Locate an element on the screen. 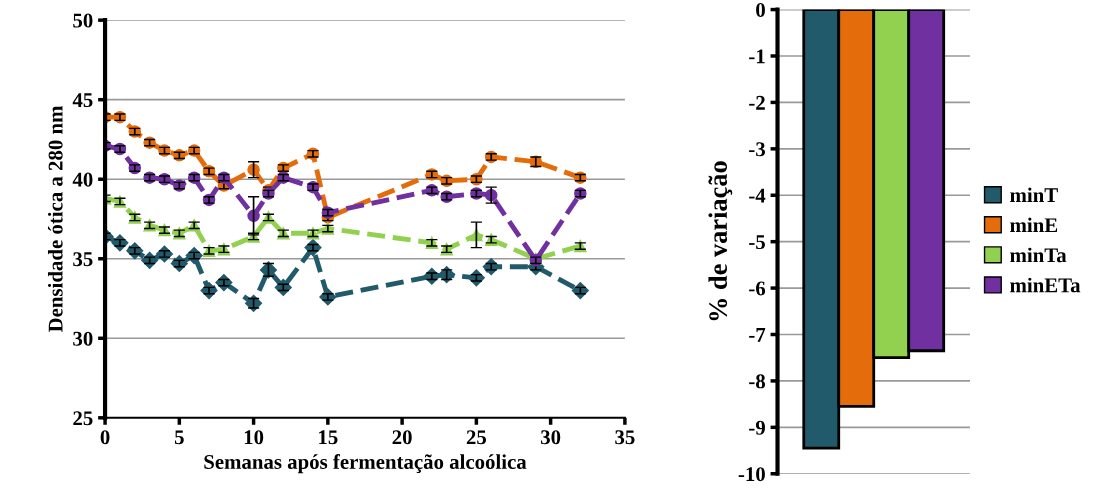 The height and width of the screenshot is (504, 1106). x-tick-label: 5 is located at coordinates (179, 437).